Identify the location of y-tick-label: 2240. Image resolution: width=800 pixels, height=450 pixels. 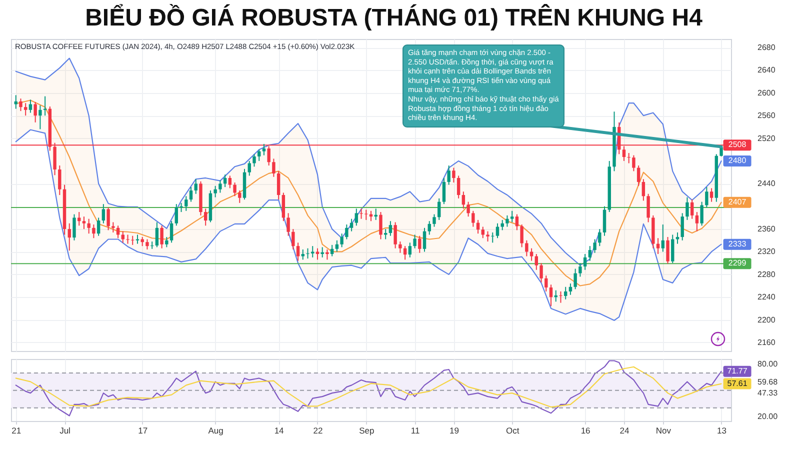
(767, 297).